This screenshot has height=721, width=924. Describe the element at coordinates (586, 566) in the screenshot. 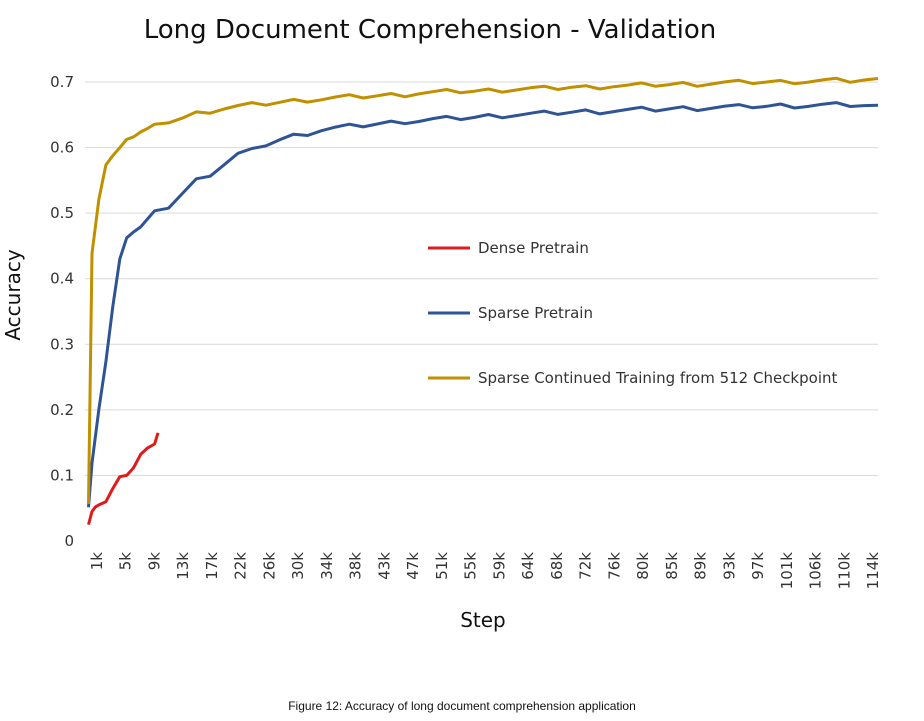

I see `x-tick-label: 72k` at that location.